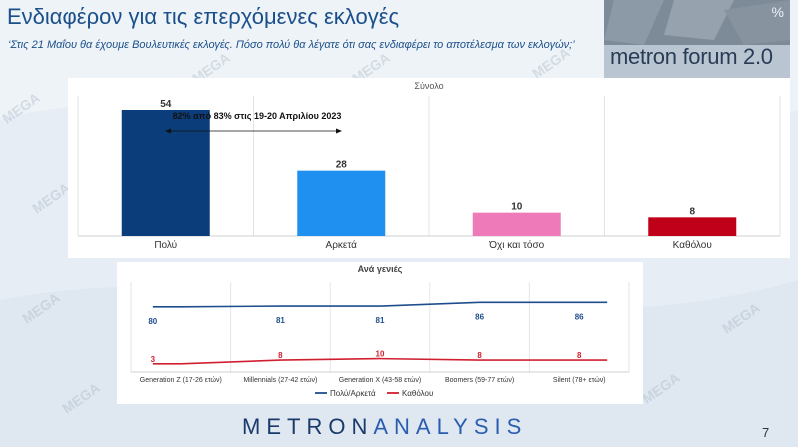  Describe the element at coordinates (417, 393) in the screenshot. I see `legend-label: Καθόλου` at that location.